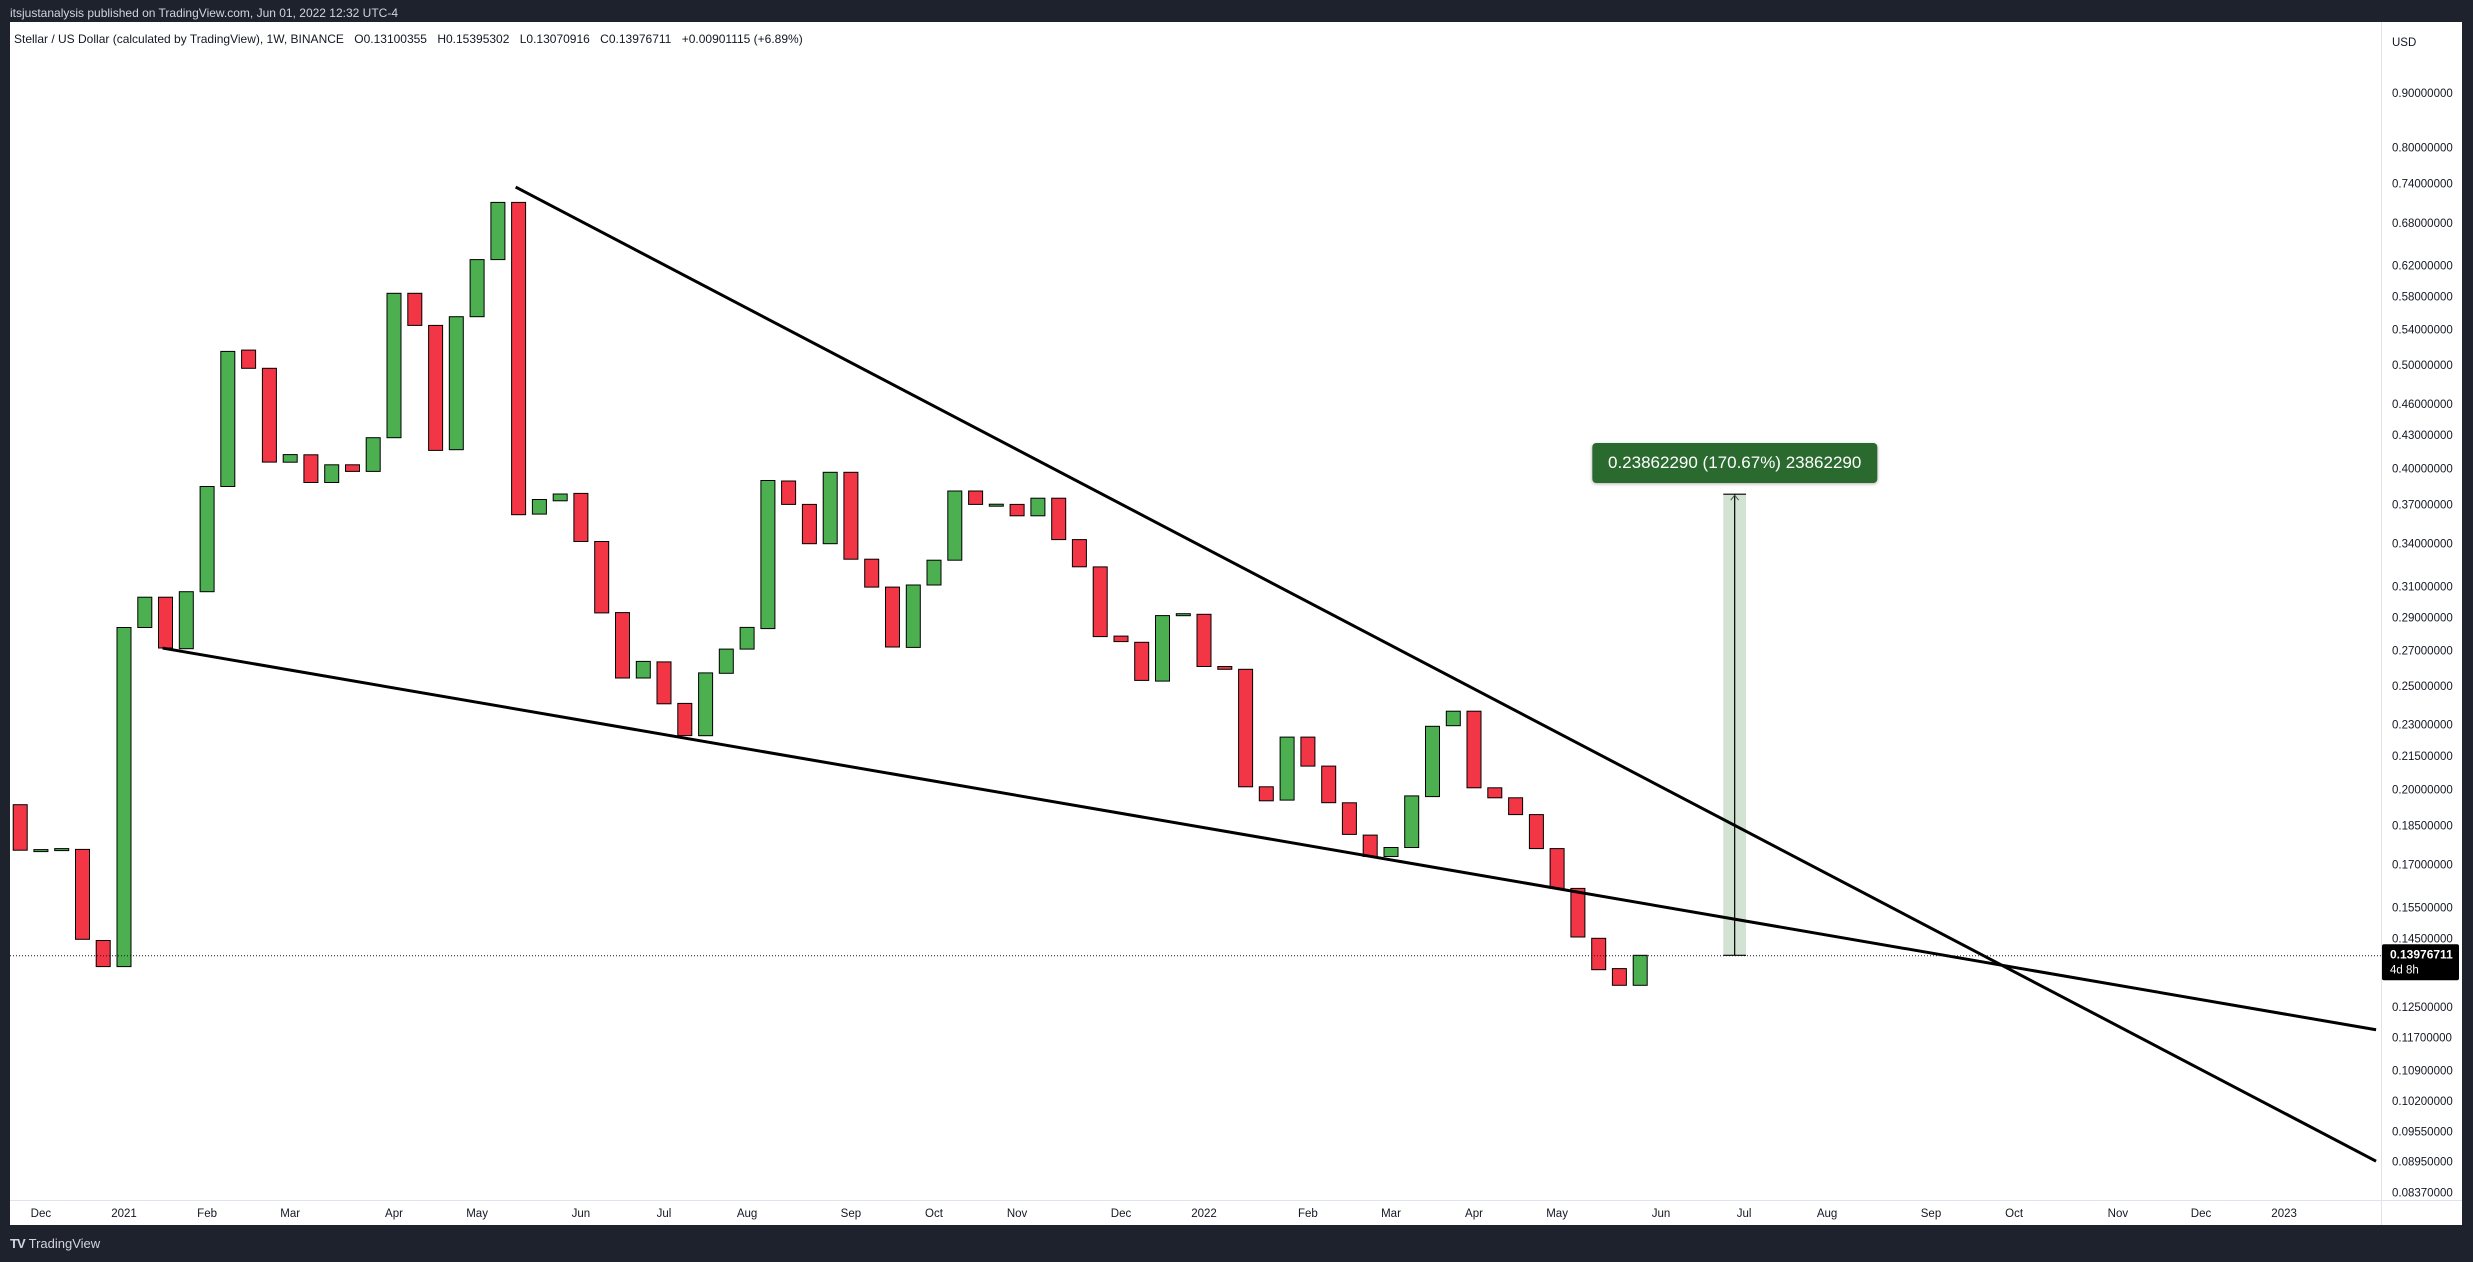 Image resolution: width=2473 pixels, height=1262 pixels. Describe the element at coordinates (2422, 149) in the screenshot. I see `price-tick-label: 0.80000000` at that location.